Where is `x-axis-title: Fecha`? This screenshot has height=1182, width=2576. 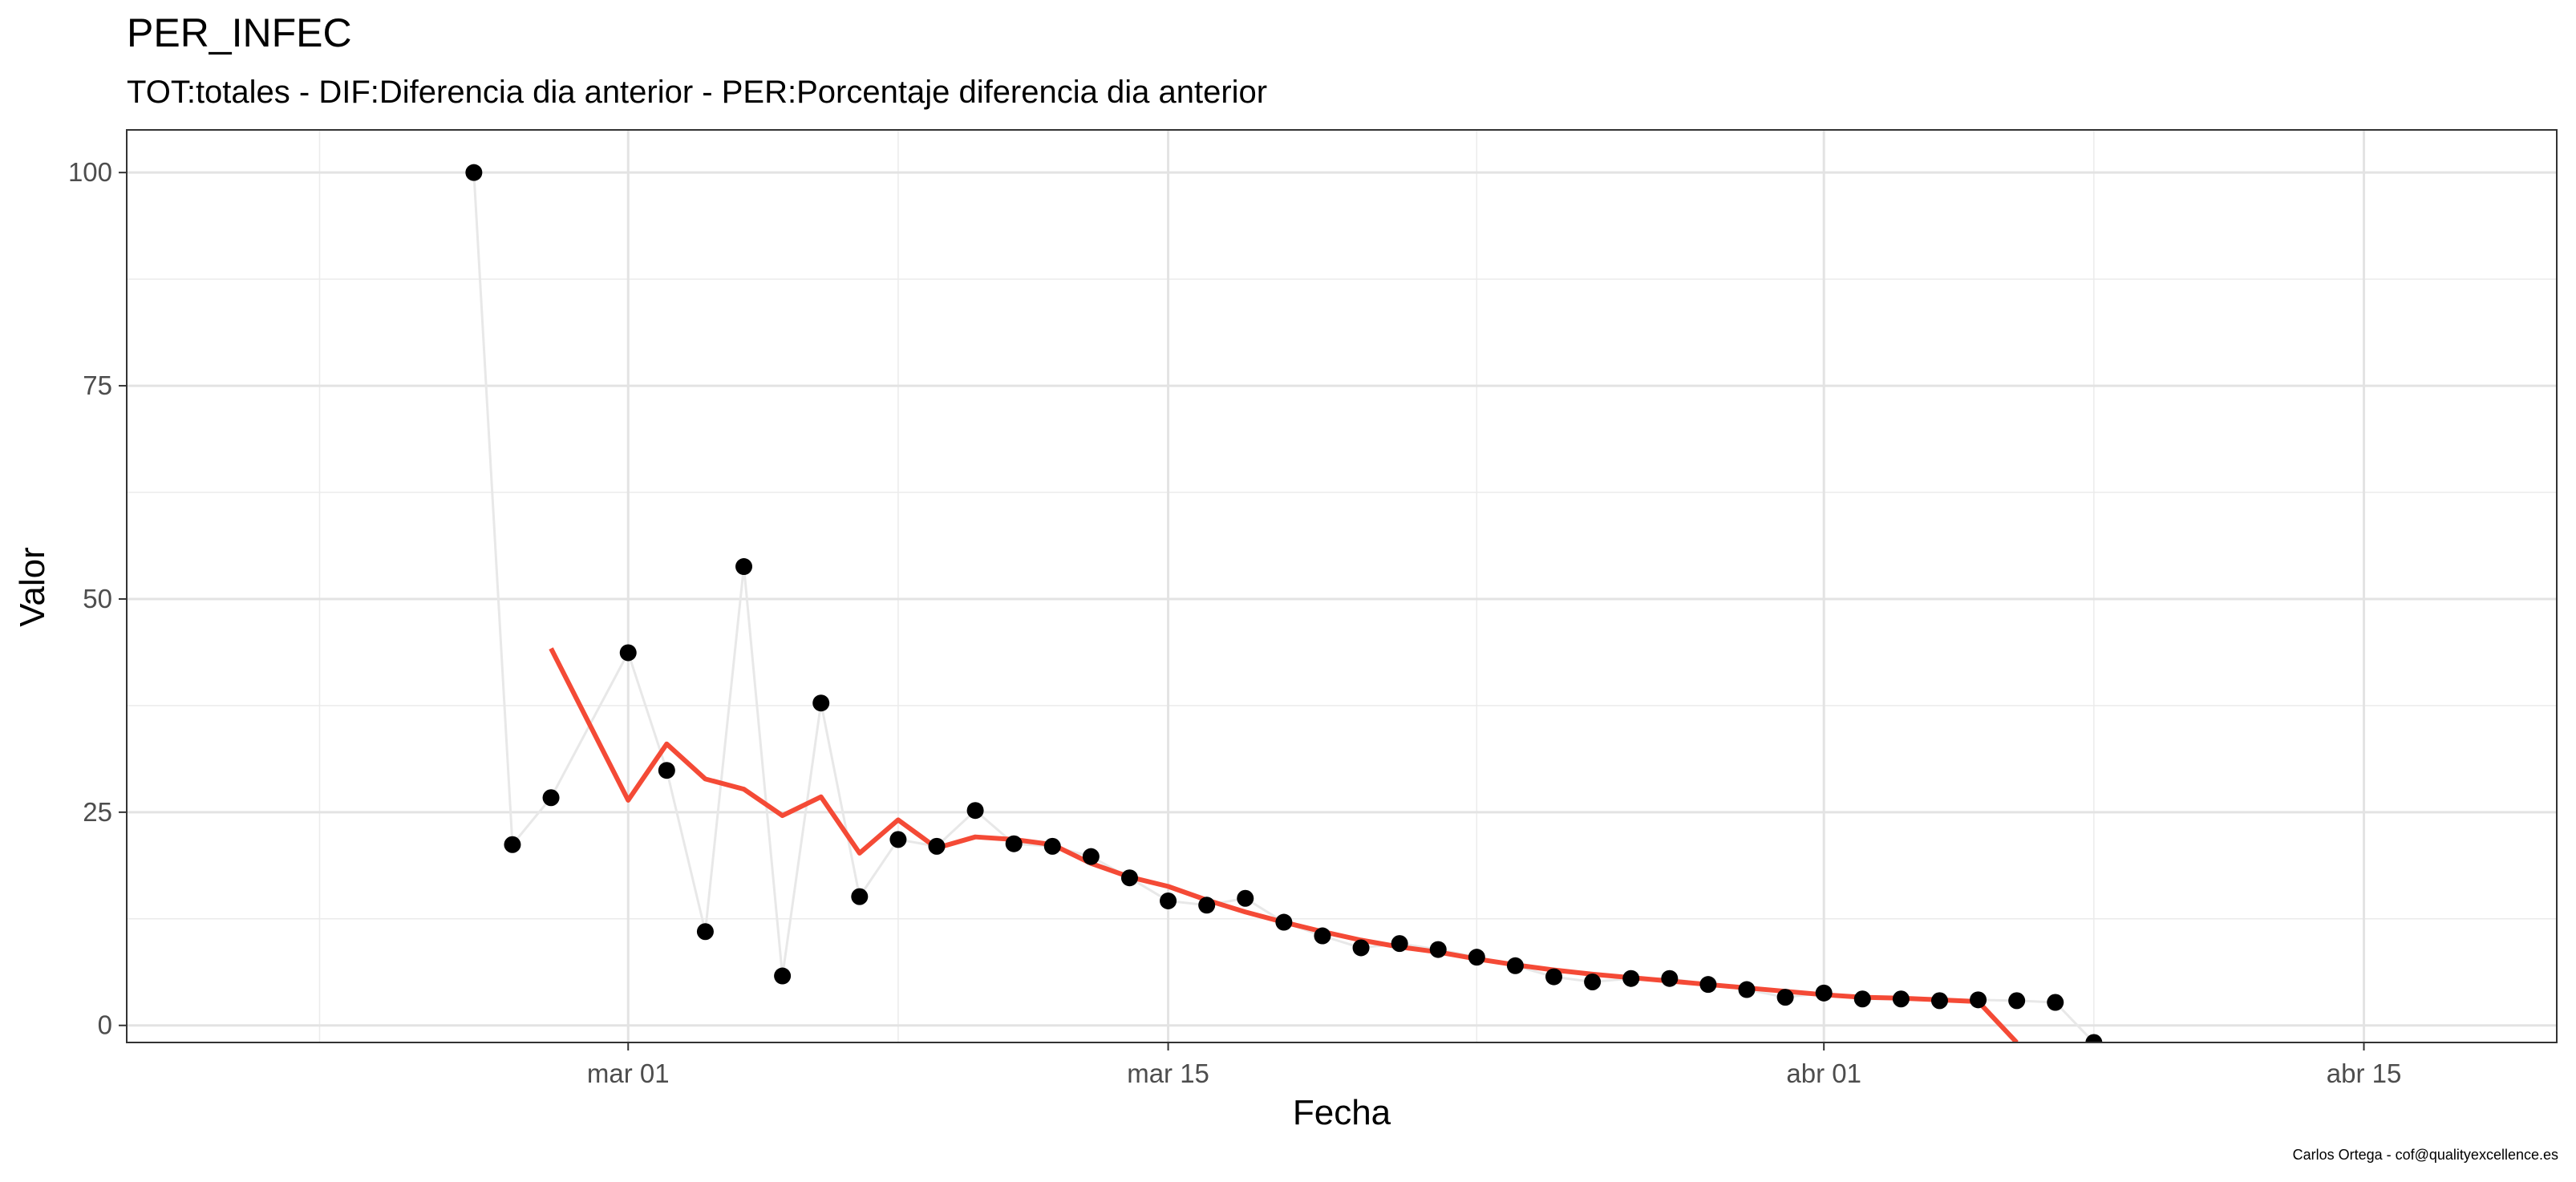
x-axis-title: Fecha is located at coordinates (1342, 1112).